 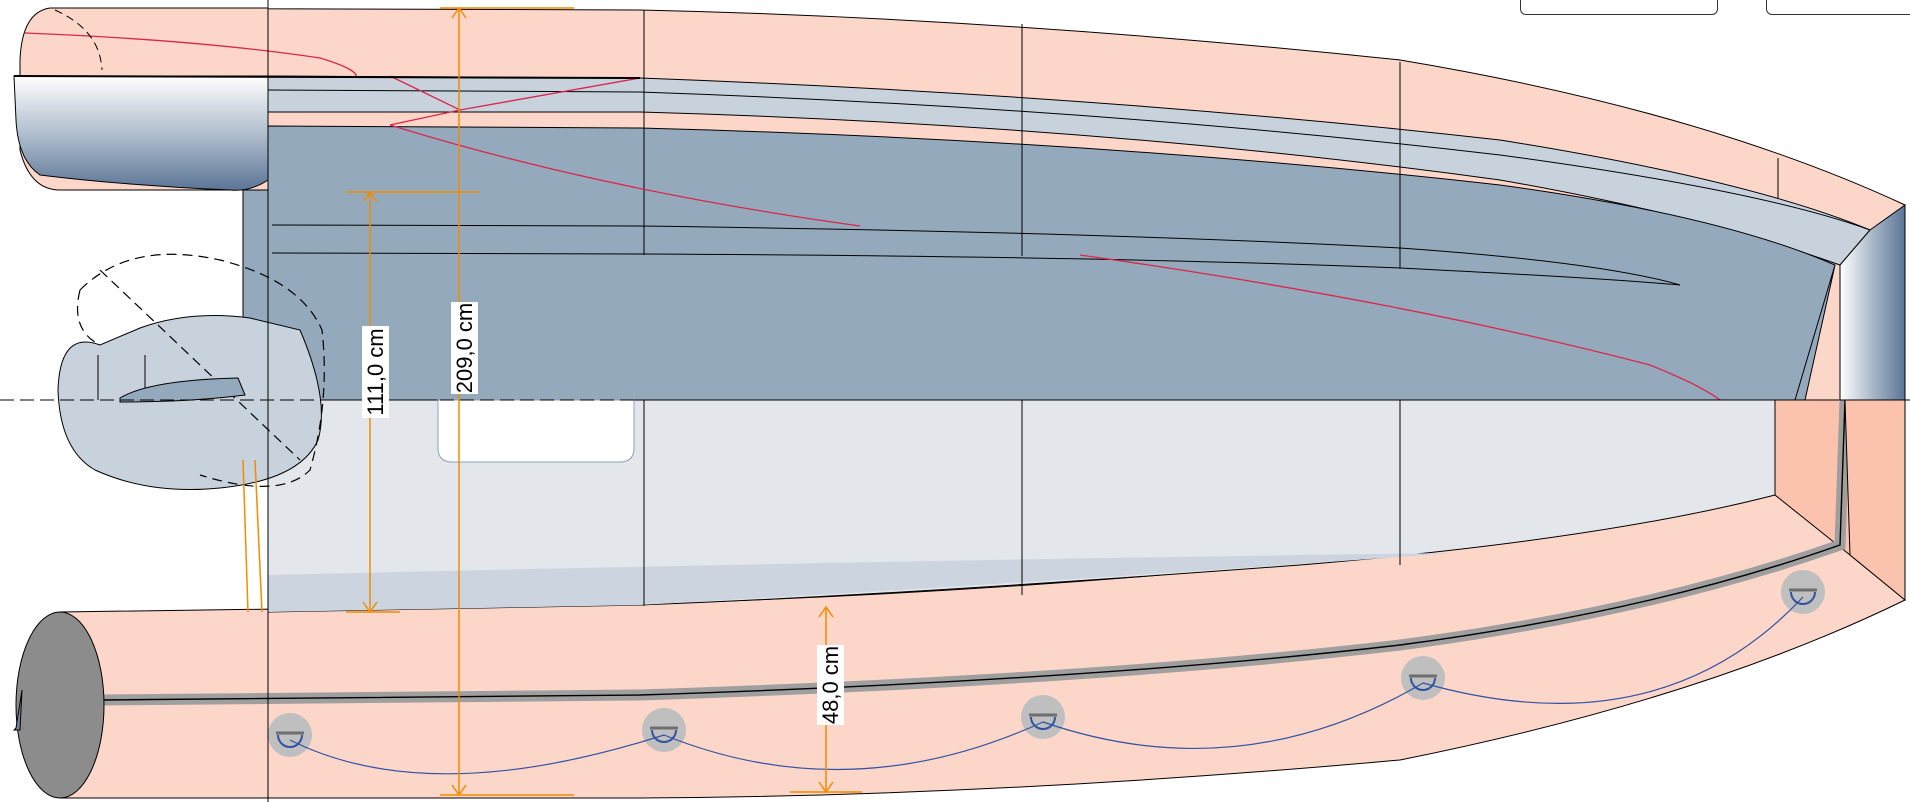 I want to click on svg-text: 209,0 cm, so click(x=464, y=348).